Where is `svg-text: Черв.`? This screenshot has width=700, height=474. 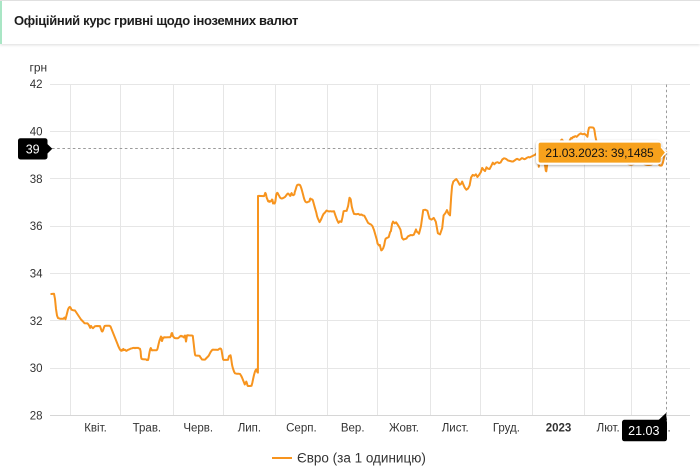 svg-text: Черв. is located at coordinates (198, 428).